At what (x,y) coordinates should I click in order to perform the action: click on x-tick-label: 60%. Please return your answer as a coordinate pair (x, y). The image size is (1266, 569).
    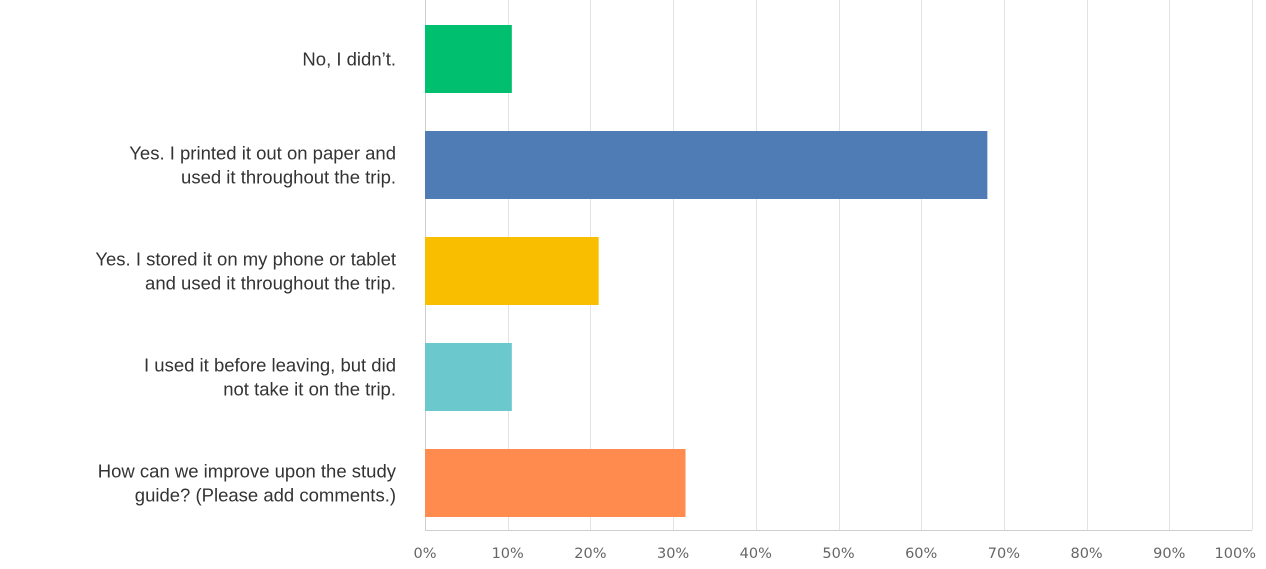
    Looking at the image, I should click on (921, 554).